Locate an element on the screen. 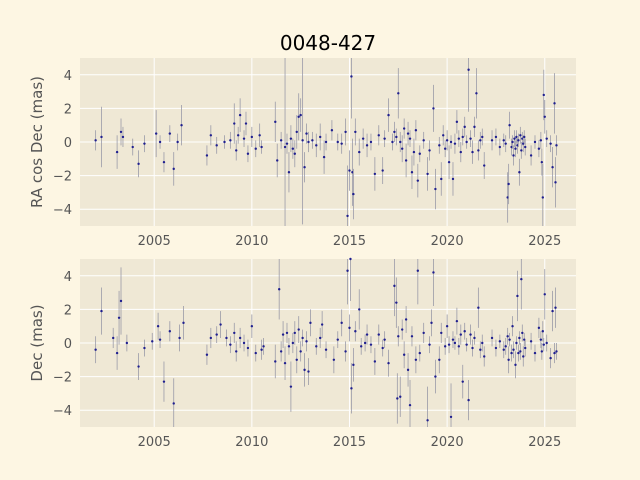 Image resolution: width=640 pixels, height=480 pixels. bottom-x-tick-label: 2020 is located at coordinates (447, 442).